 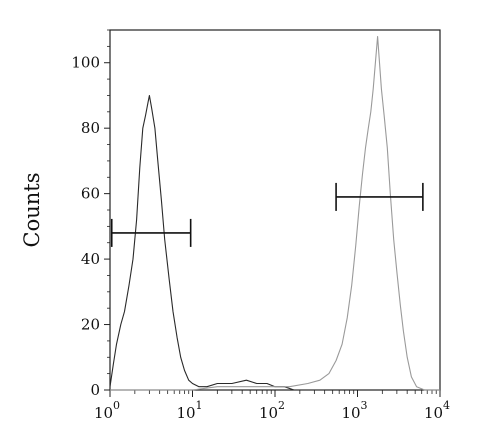 What do you see at coordinates (90, 194) in the screenshot?
I see `y-tick-label: 60` at bounding box center [90, 194].